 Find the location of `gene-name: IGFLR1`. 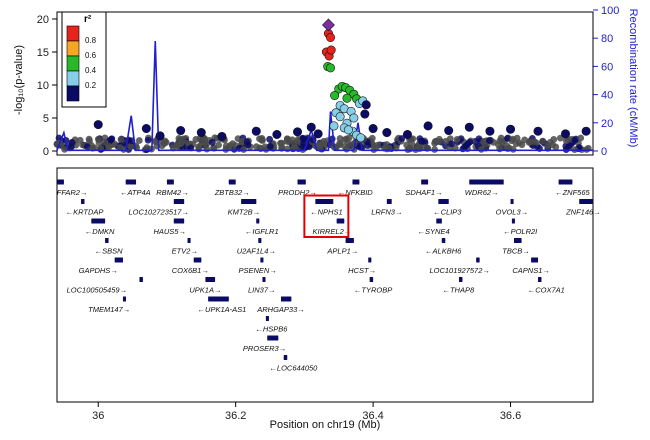

gene-name: IGFLR1 is located at coordinates (265, 231).